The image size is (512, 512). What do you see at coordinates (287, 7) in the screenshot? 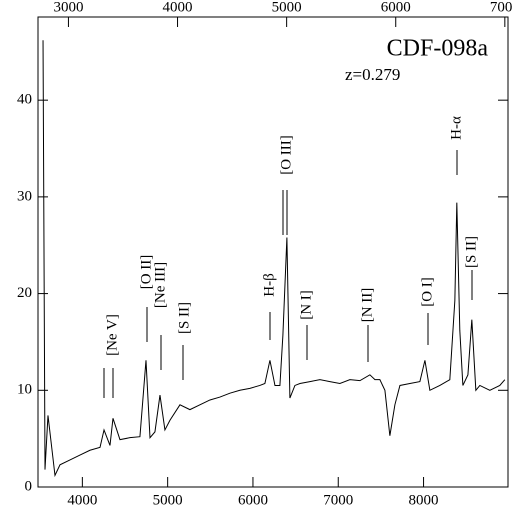
I see `x2-tick-label: 5000` at bounding box center [287, 7].